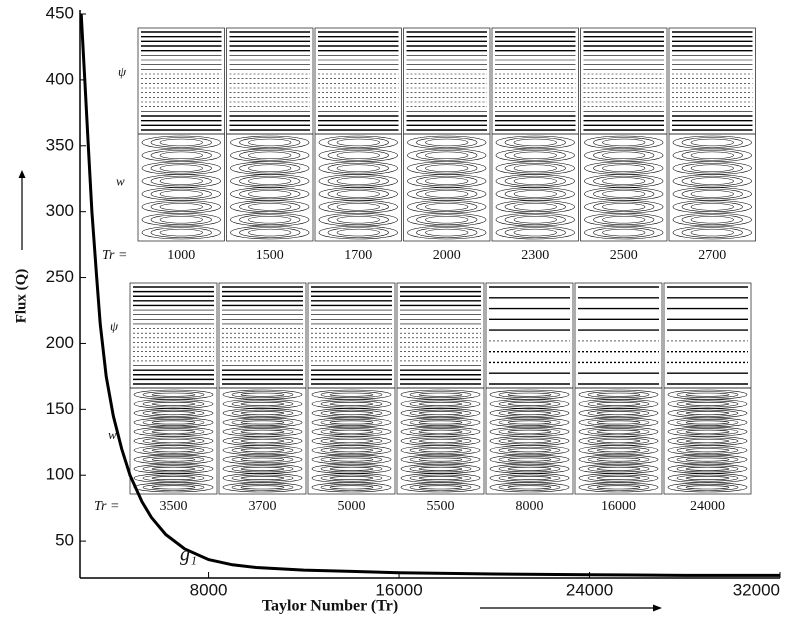  Describe the element at coordinates (60, 144) in the screenshot. I see `y-tick-label: 350` at that location.